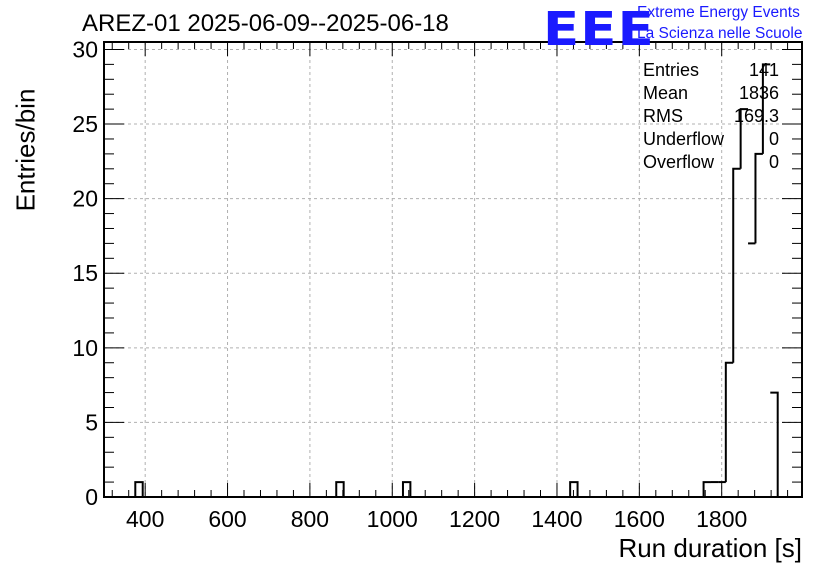 This screenshot has width=836, height=572. What do you see at coordinates (758, 93) in the screenshot?
I see `stat-value: 1836` at bounding box center [758, 93].